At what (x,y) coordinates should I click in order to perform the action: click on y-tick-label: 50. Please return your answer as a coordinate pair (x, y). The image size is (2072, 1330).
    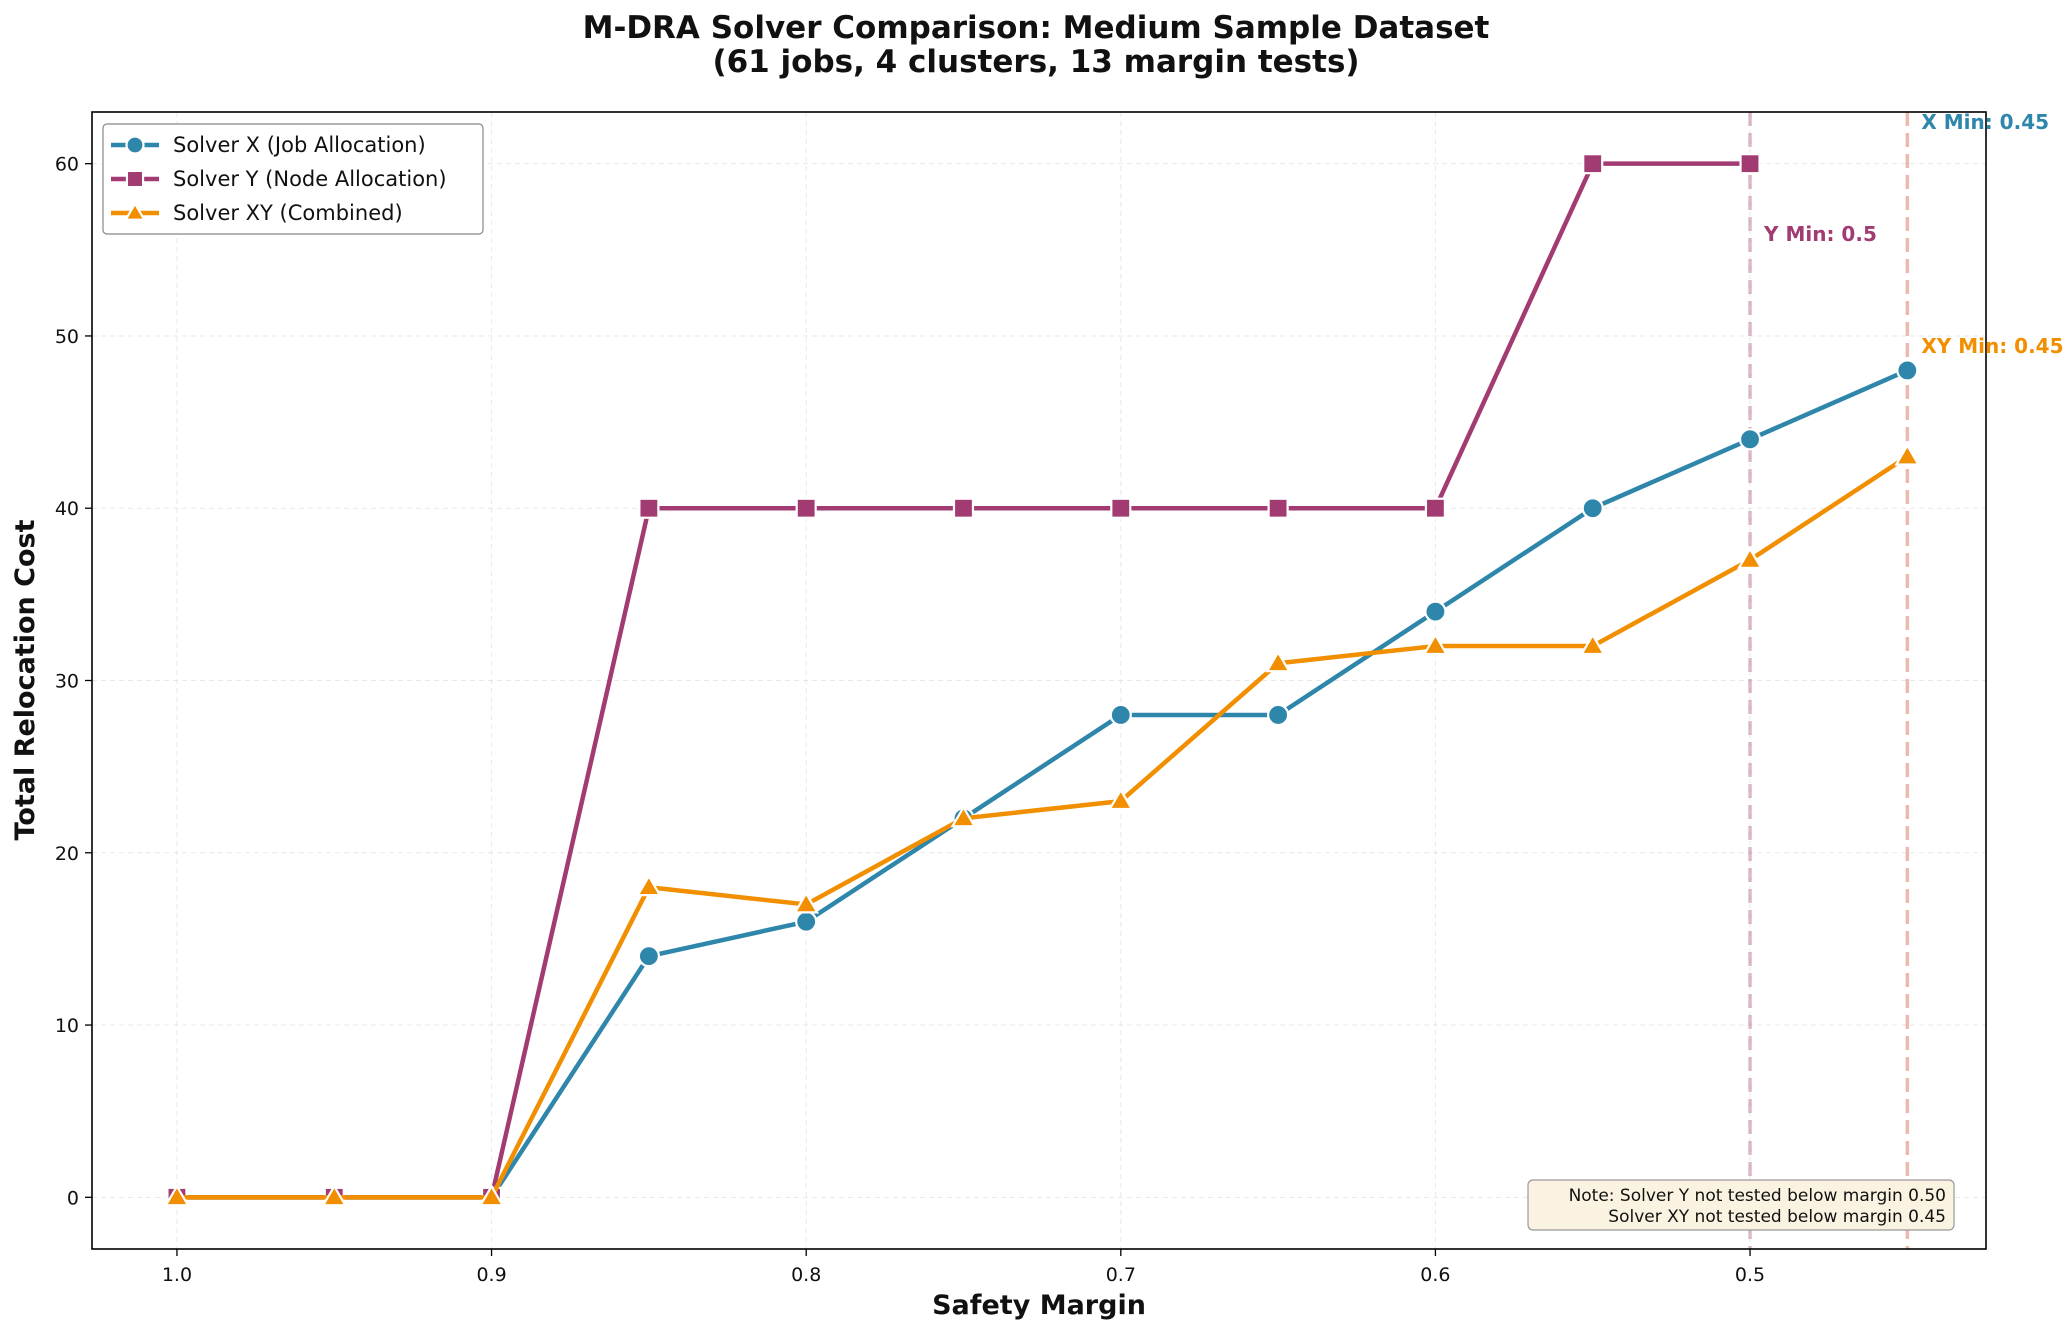
    Looking at the image, I should click on (67, 337).